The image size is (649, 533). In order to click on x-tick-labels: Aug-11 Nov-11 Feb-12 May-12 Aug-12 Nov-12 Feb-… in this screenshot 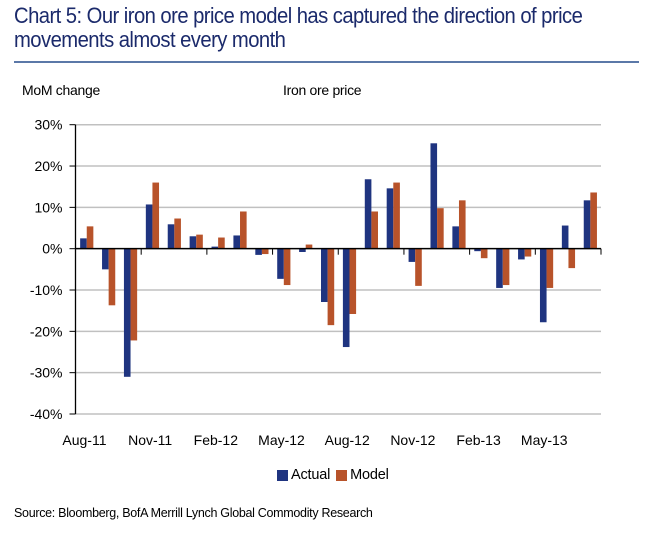, I will do `click(314, 440)`.